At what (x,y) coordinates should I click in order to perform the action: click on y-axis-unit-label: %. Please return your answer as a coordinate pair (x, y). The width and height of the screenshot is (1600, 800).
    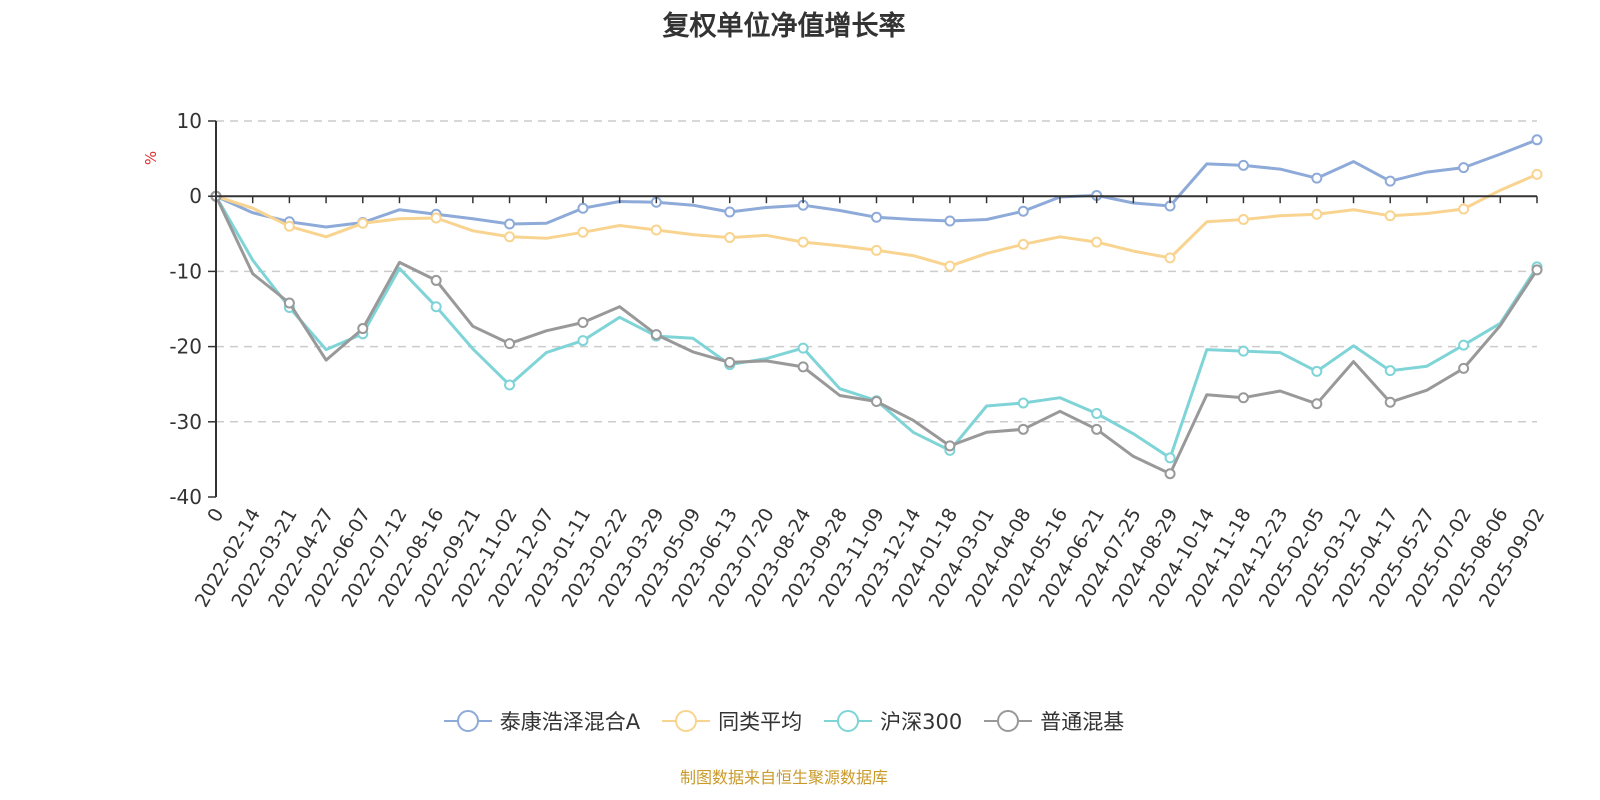
    Looking at the image, I should click on (151, 158).